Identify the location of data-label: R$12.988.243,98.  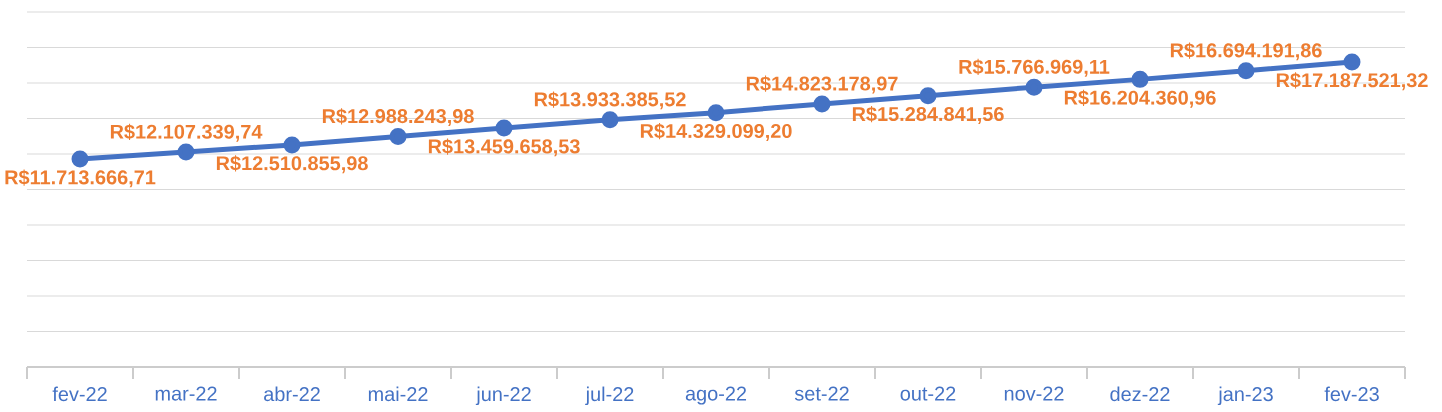
(398, 117).